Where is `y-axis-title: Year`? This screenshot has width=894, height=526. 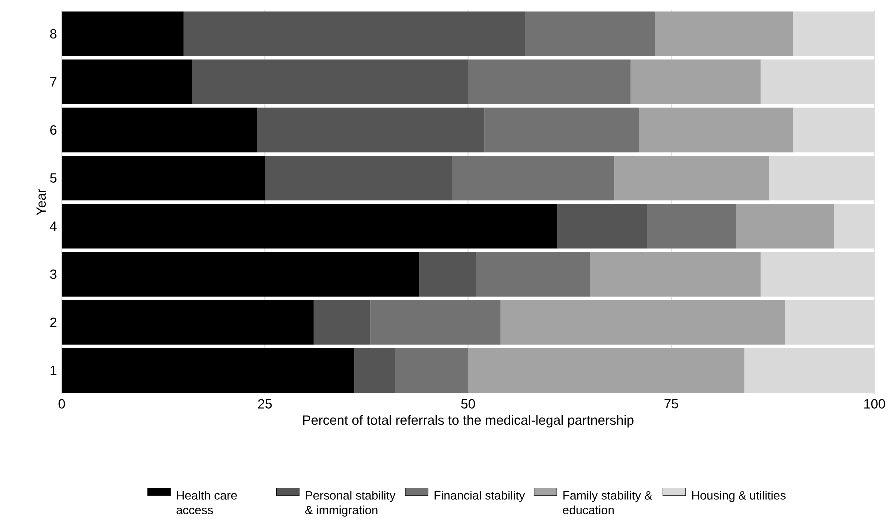 y-axis-title: Year is located at coordinates (41, 202).